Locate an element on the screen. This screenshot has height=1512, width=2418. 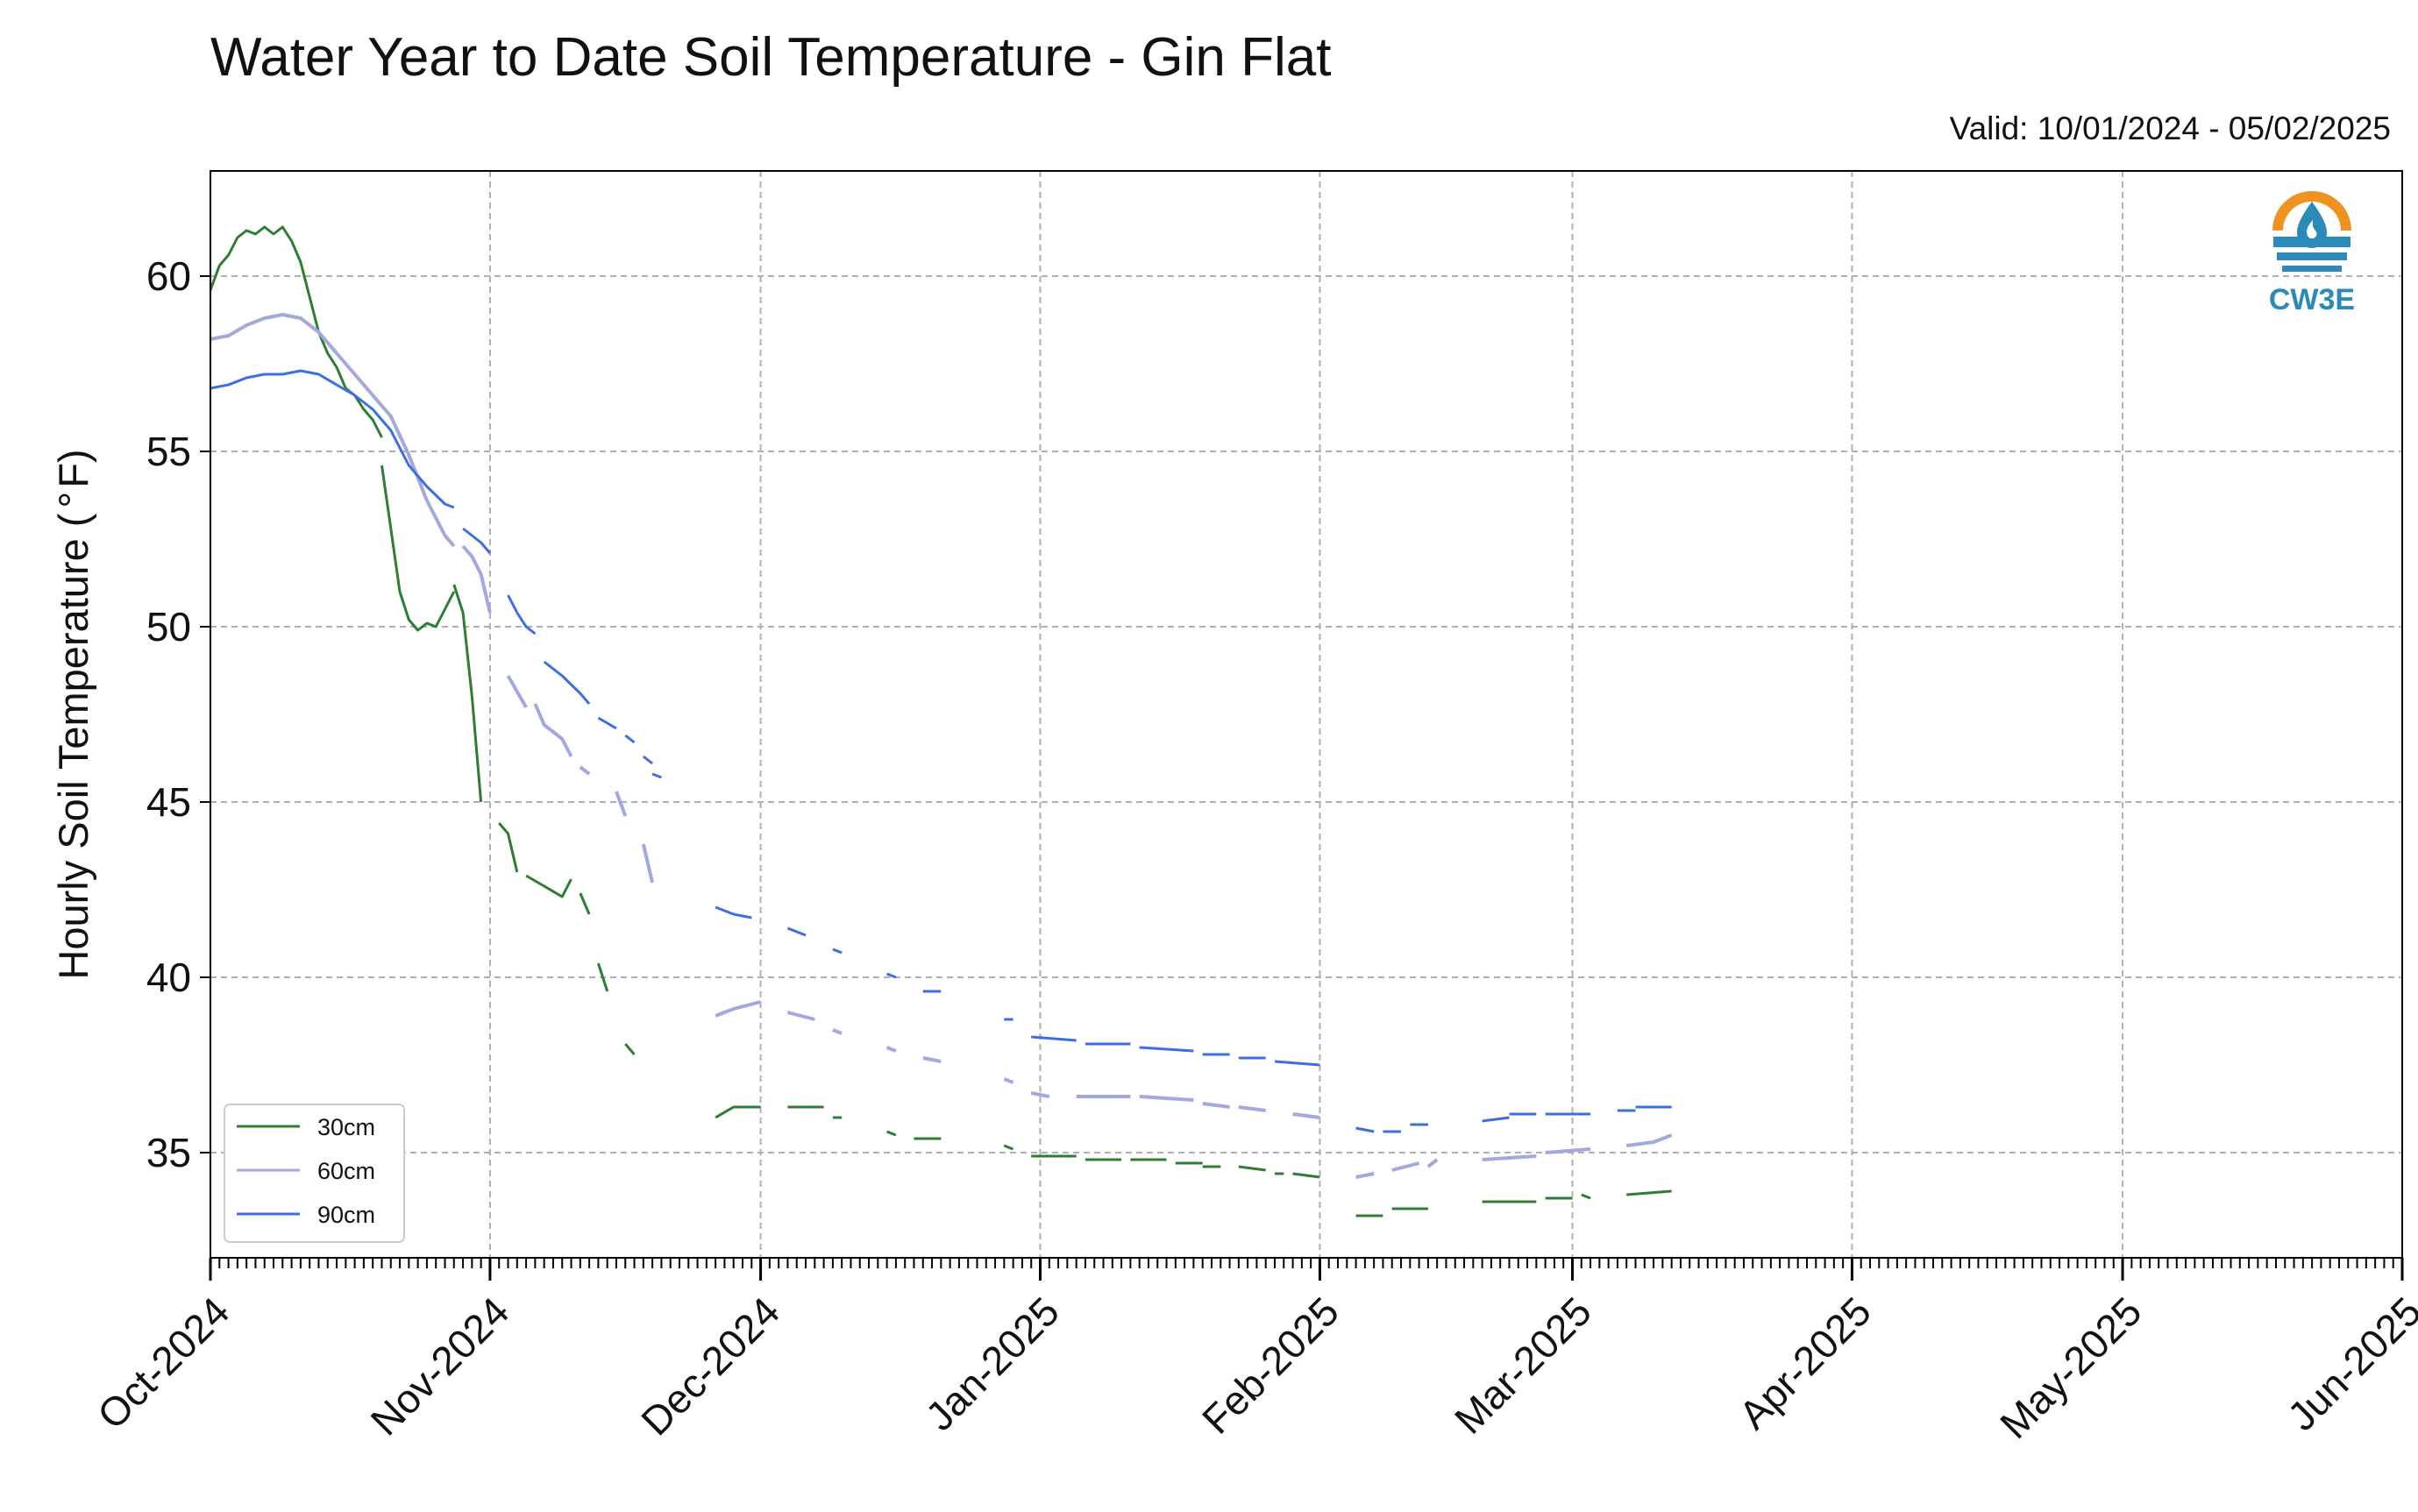
y-tick-label: 50 is located at coordinates (168, 627).